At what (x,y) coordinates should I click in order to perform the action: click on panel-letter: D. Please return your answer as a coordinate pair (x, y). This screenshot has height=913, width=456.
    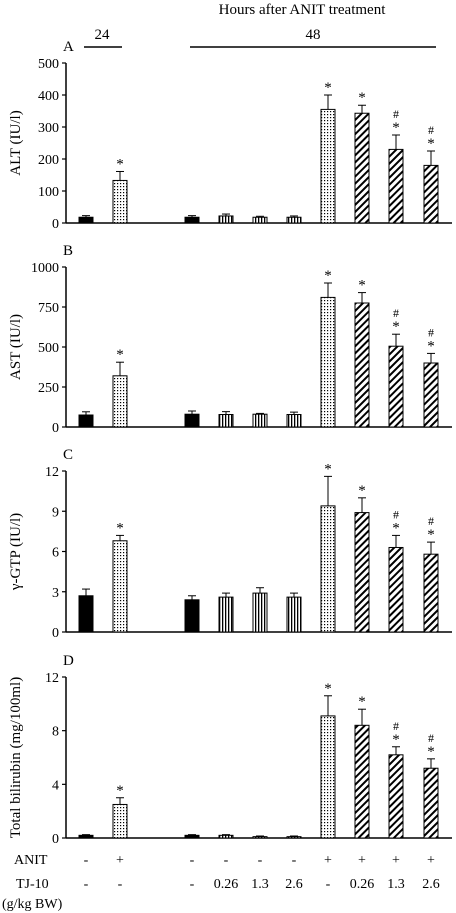
    Looking at the image, I should click on (68, 661).